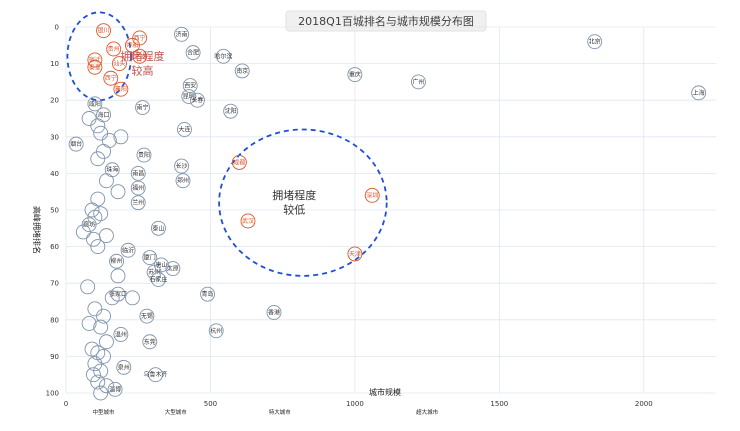 The width and height of the screenshot is (740, 431). I want to click on data-point: 哈尔滨, so click(223, 56).